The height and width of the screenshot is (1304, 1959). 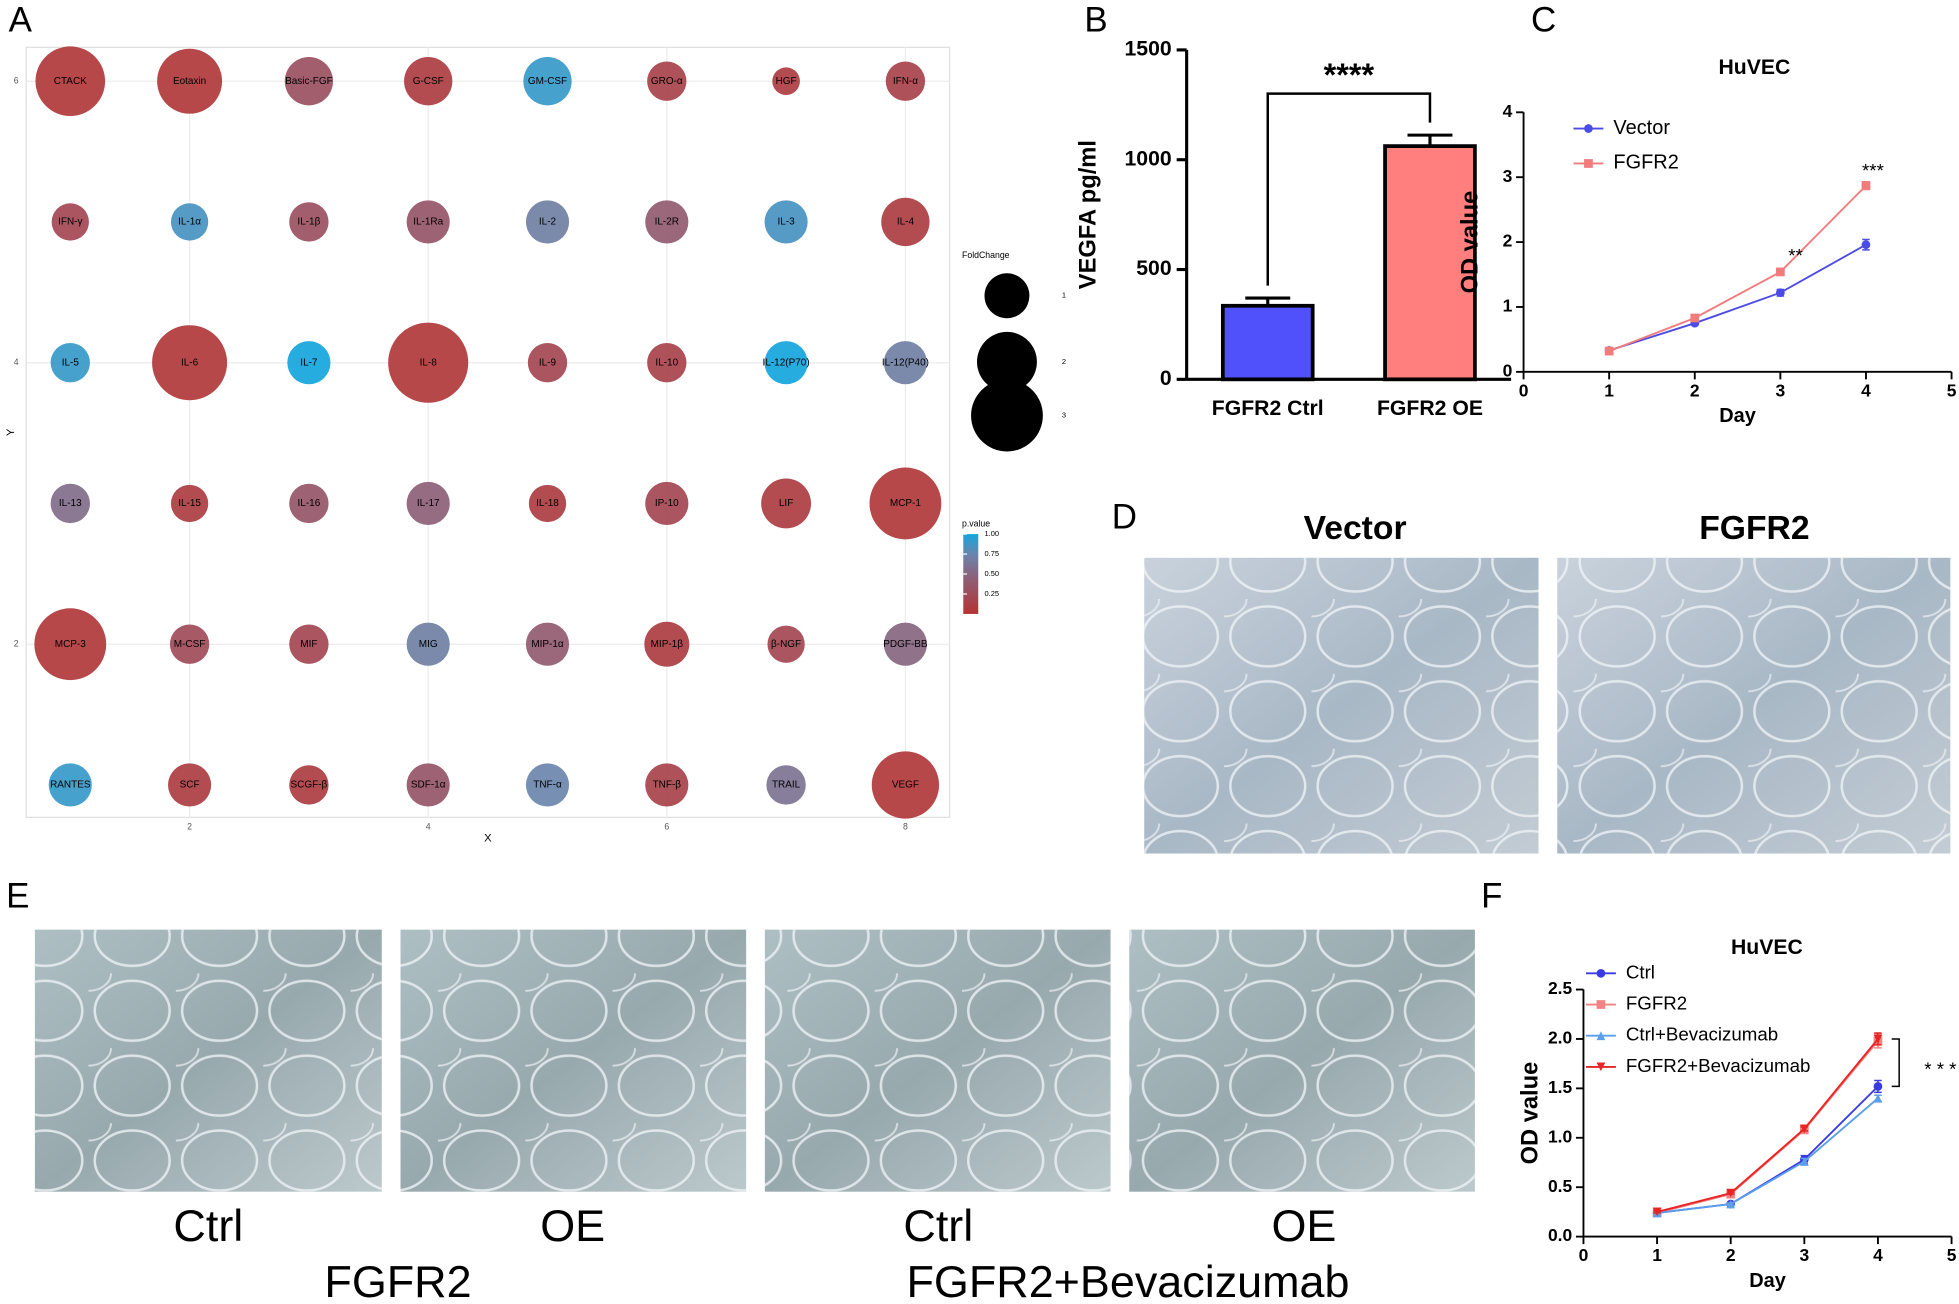 I want to click on y-tick-label: 0, so click(x=1508, y=370).